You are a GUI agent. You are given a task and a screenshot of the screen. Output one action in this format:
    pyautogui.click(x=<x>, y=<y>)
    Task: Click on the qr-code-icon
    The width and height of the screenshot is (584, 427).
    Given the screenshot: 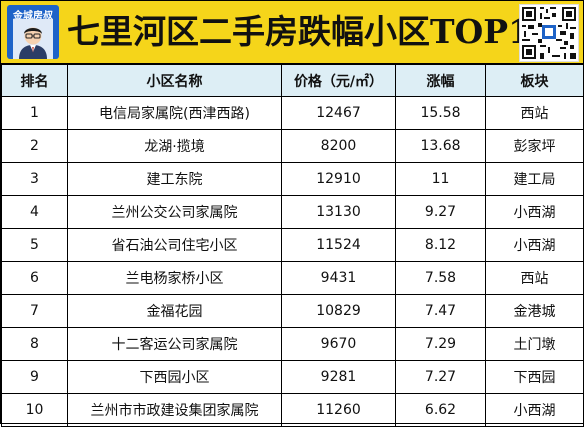 What is the action you would take?
    pyautogui.click(x=549, y=33)
    